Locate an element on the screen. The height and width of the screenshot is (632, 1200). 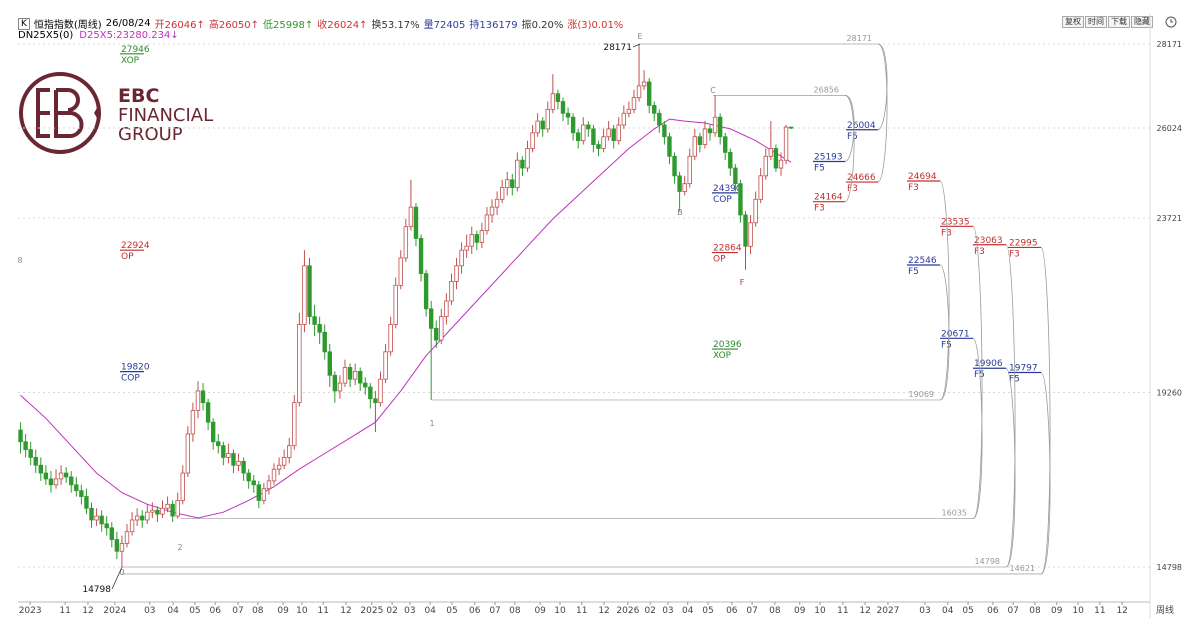
x-tick-label: 2026 is located at coordinates (627, 611).